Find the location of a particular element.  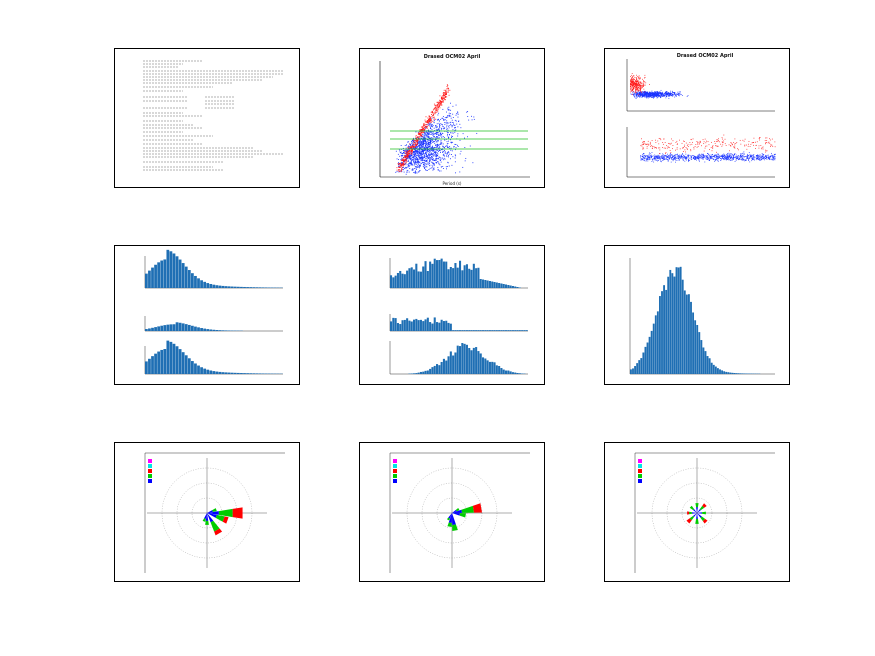

thumbnail-scatter-period: Drased OCM02 April Period (s) is located at coordinates (452, 118).